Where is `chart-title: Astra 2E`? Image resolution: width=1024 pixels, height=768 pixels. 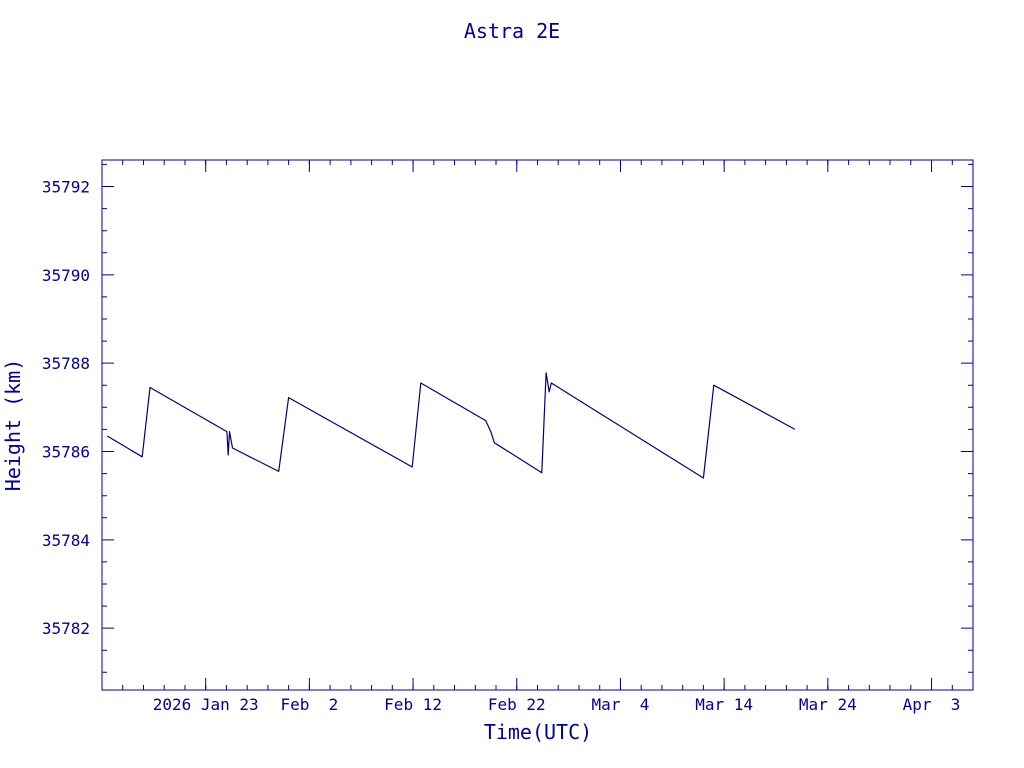
chart-title: Astra 2E is located at coordinates (512, 31).